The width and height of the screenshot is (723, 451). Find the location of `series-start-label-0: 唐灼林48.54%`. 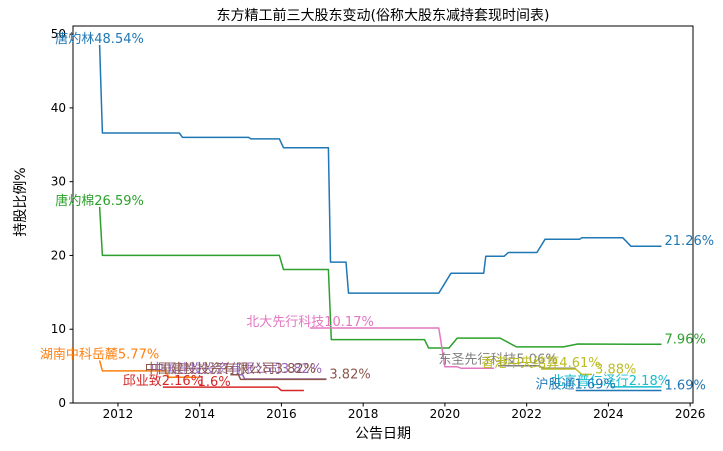

series-start-label-0: 唐灼林48.54% is located at coordinates (99, 39).